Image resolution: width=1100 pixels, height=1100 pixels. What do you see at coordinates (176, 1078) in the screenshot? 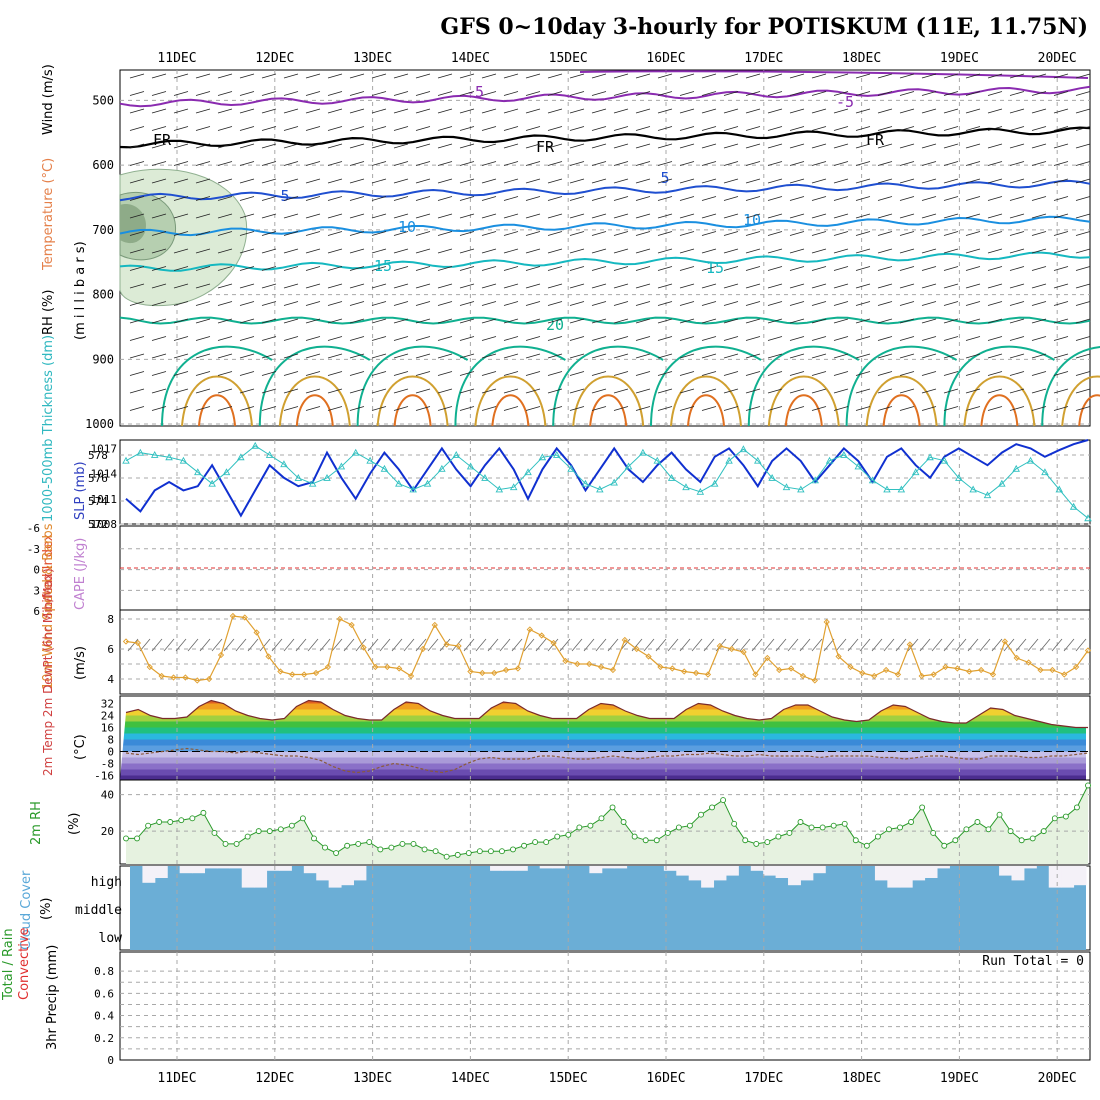
I see `date-label-bottom: 11DEC` at bounding box center [176, 1078].